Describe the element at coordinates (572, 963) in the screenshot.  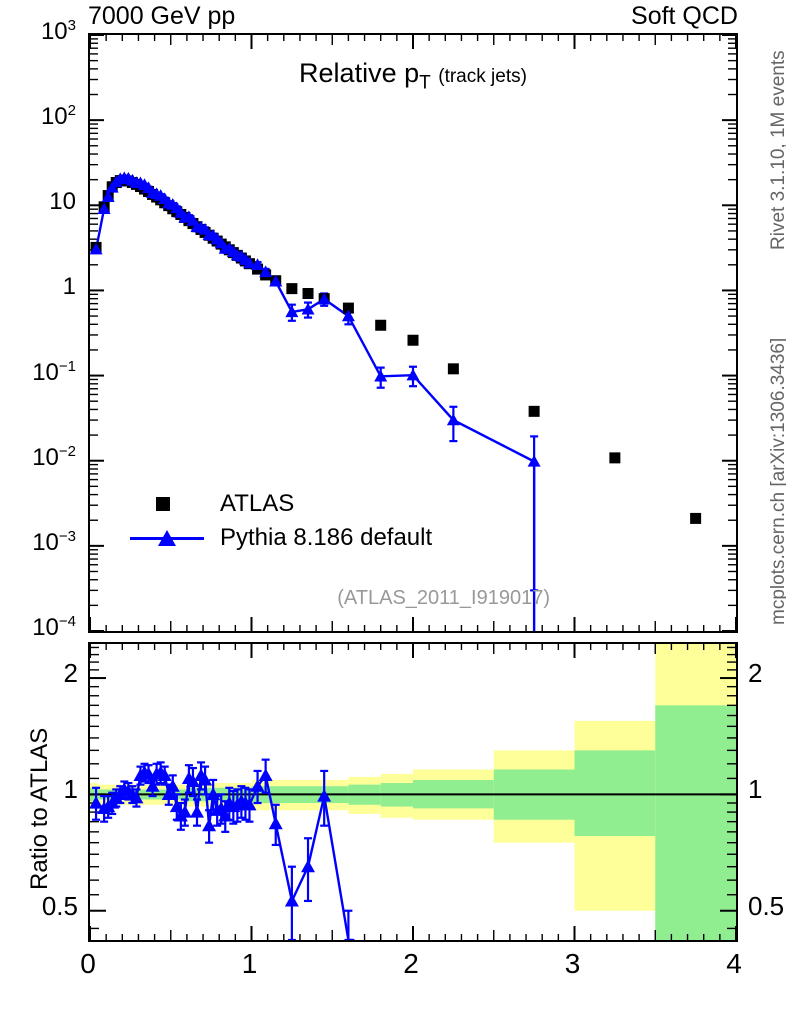
I see `x-tick-label: 3` at that location.